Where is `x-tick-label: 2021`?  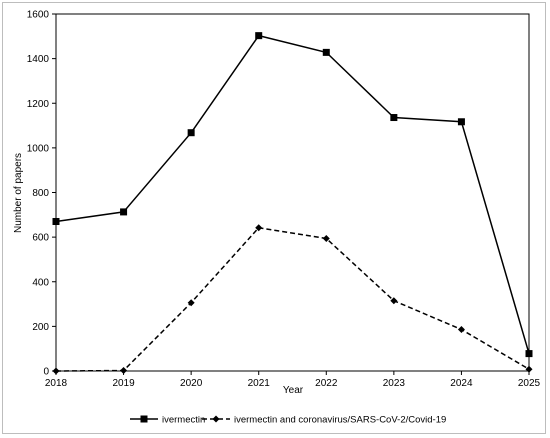
x-tick-label: 2021 is located at coordinates (259, 383).